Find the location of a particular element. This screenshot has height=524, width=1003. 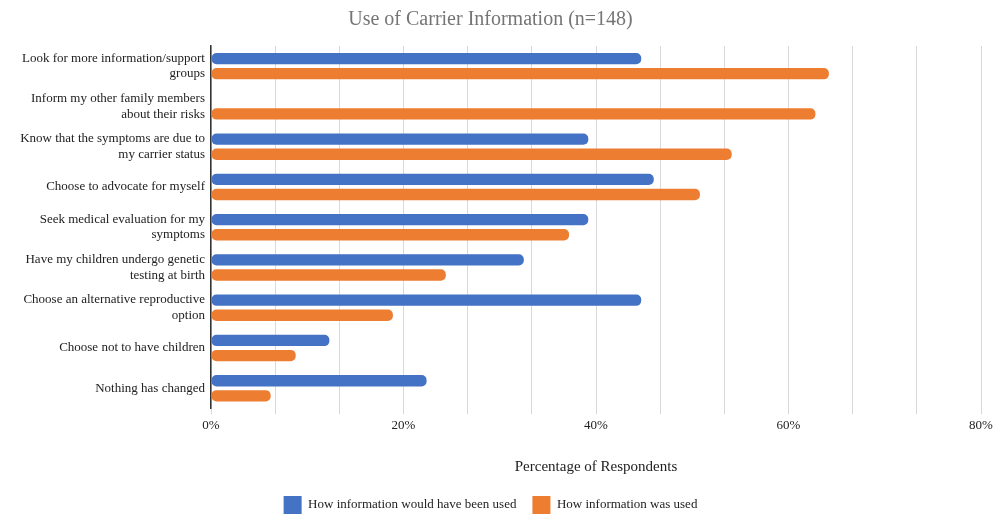

x-tick-label: 20% is located at coordinates (403, 424).